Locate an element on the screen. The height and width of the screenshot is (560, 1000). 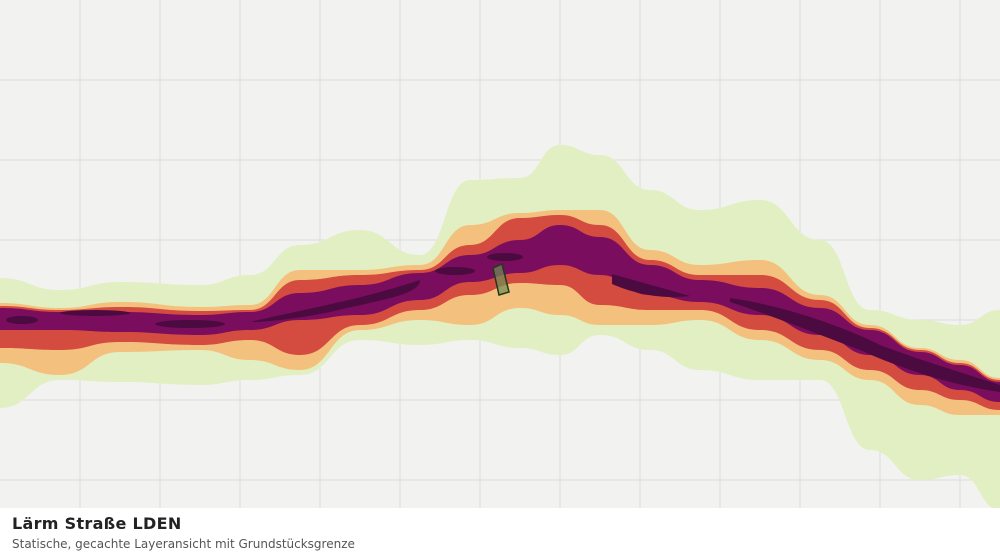
parcel-boundary is located at coordinates (501, 279).